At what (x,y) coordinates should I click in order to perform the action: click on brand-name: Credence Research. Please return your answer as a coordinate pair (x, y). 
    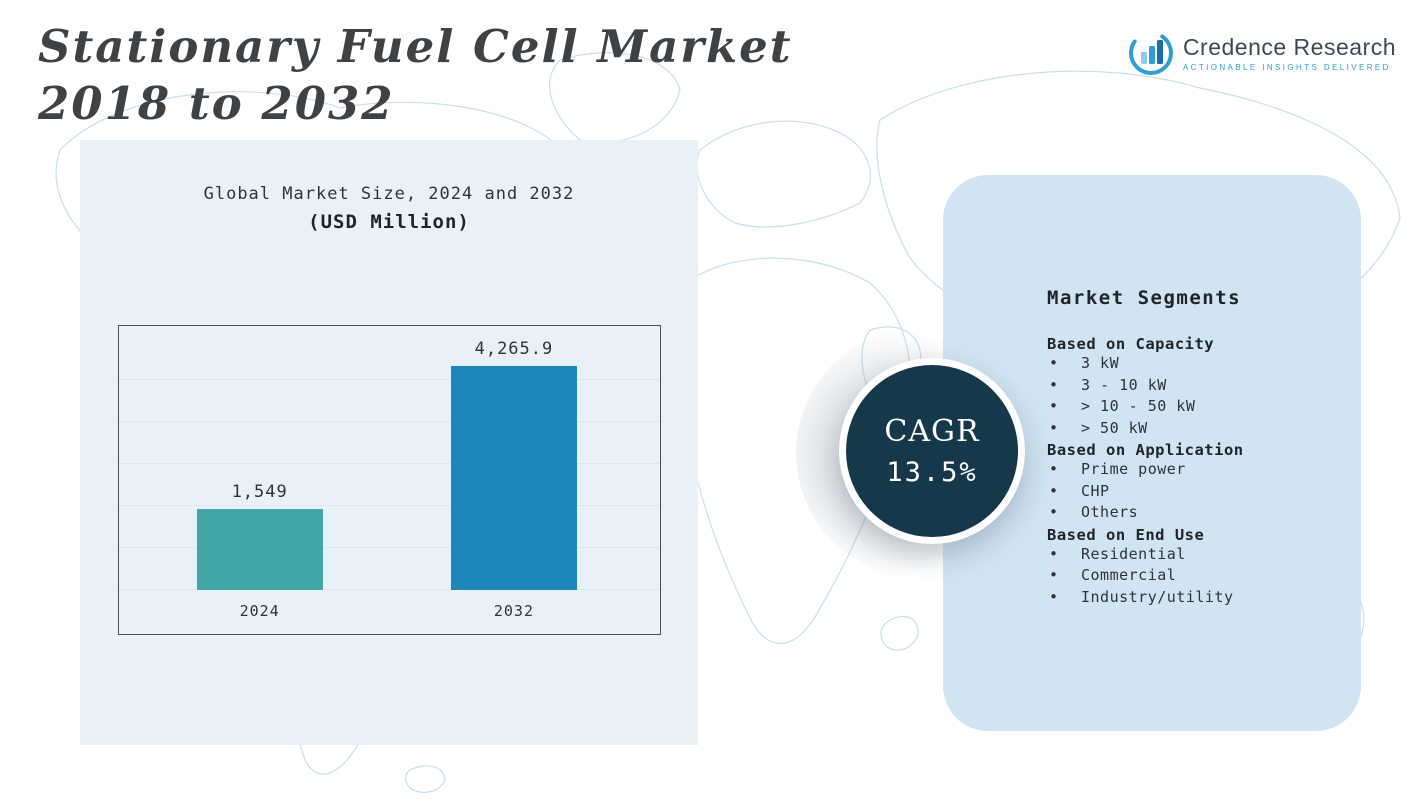
    Looking at the image, I should click on (1289, 47).